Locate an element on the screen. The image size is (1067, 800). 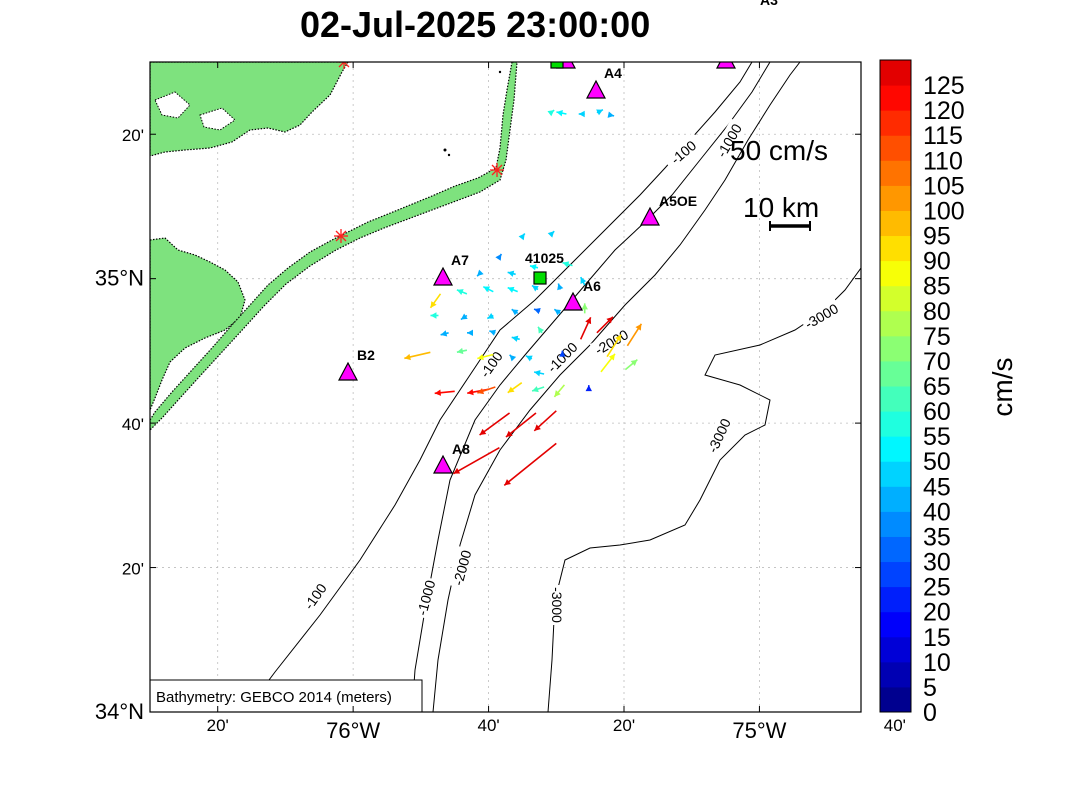
colorbar-tick-label: 120 is located at coordinates (944, 111).